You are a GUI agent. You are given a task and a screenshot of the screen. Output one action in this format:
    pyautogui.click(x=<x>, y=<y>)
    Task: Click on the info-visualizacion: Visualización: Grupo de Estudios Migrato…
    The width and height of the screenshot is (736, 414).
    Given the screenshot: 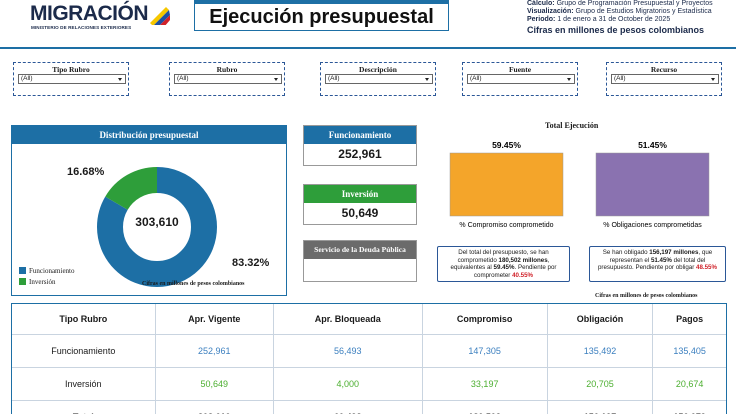 What is the action you would take?
    pyautogui.click(x=619, y=12)
    